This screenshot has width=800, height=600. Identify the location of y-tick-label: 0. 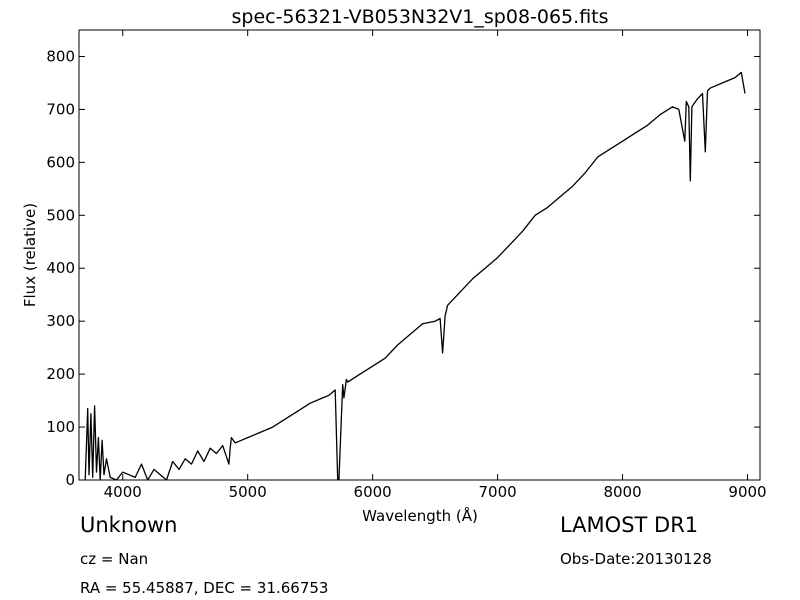
(70, 480).